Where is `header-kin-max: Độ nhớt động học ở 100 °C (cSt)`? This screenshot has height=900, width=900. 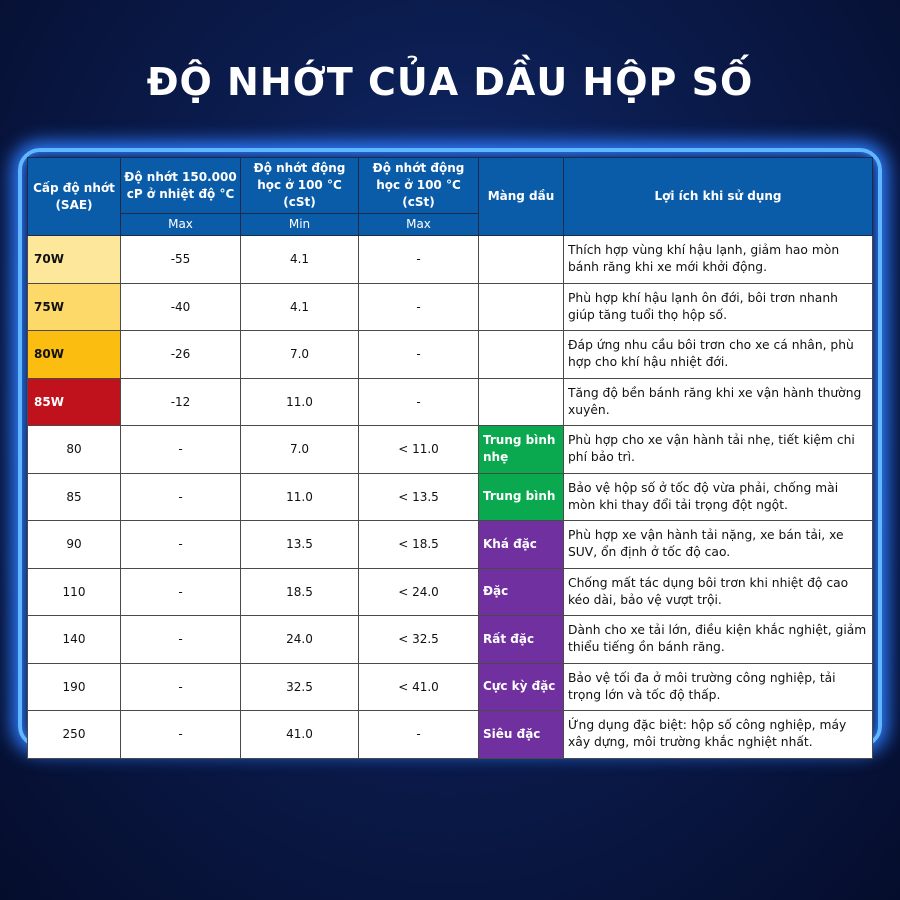 header-kin-max: Độ nhớt động học ở 100 °C (cSt) is located at coordinates (418, 185).